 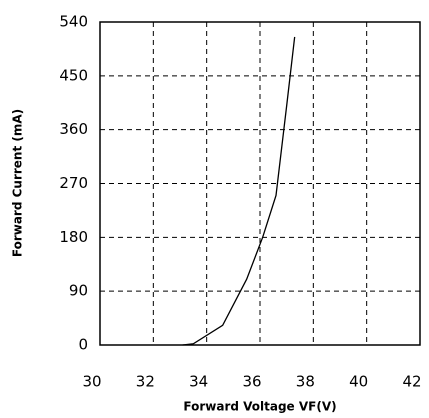 I want to click on x-tick-label: 30, so click(x=91, y=382).